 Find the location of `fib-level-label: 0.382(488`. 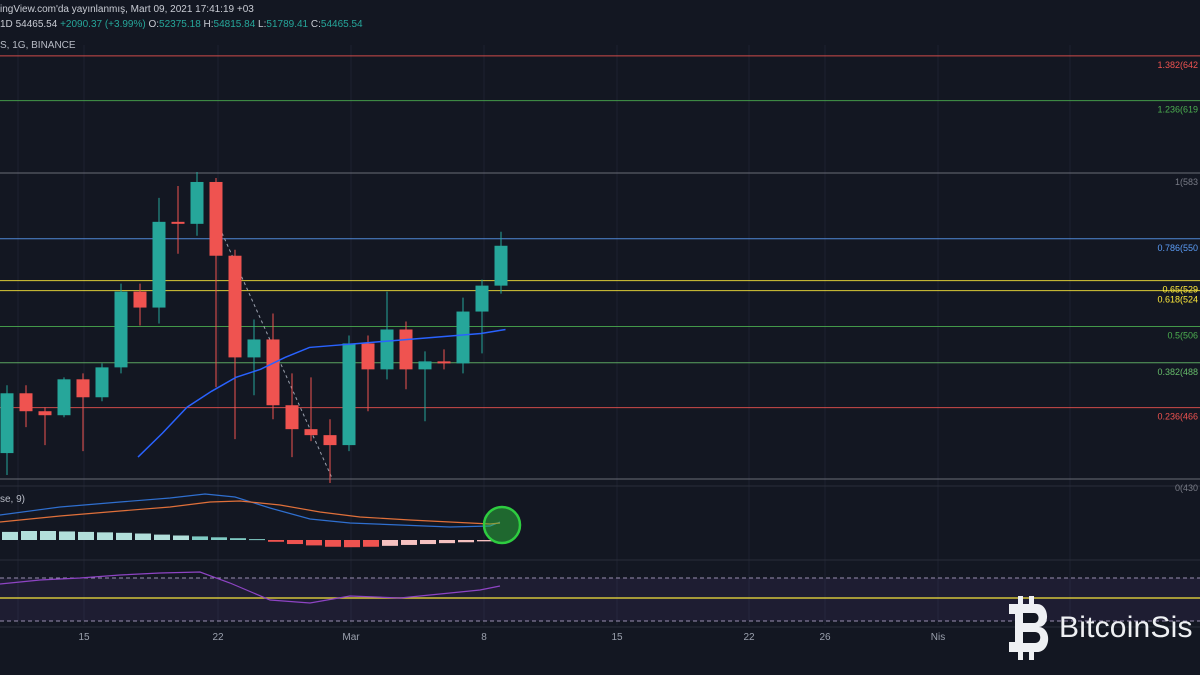

fib-level-label: 0.382(488 is located at coordinates (1177, 372).